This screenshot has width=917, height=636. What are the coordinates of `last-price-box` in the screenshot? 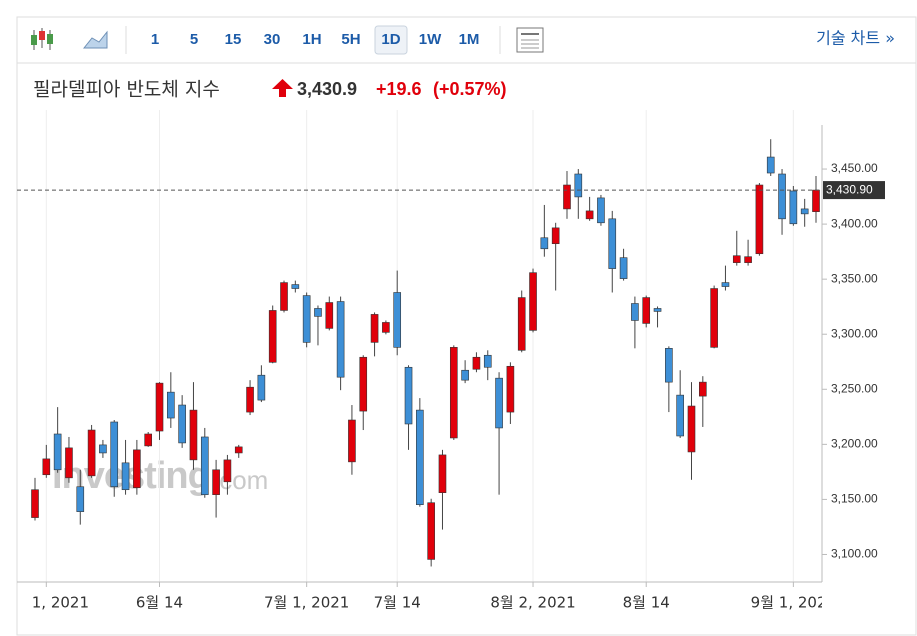 It's located at (854, 190).